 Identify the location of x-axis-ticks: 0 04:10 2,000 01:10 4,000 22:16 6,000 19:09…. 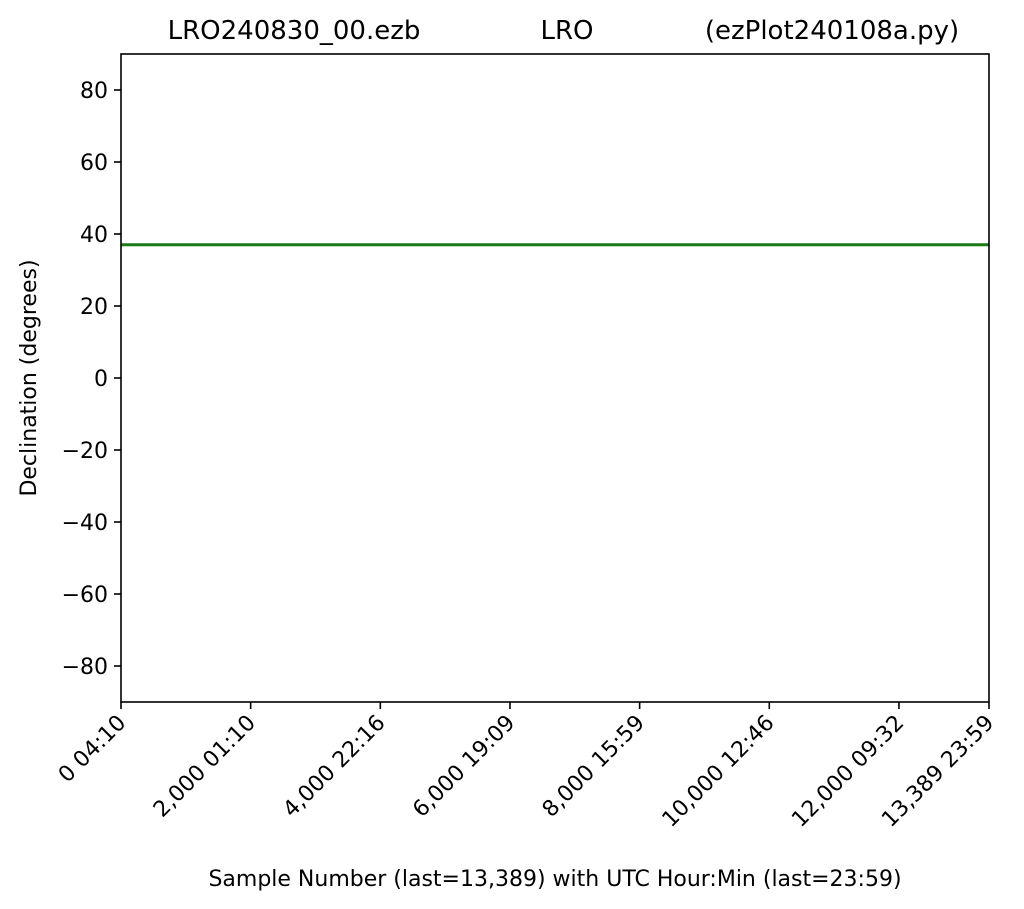
(526, 767).